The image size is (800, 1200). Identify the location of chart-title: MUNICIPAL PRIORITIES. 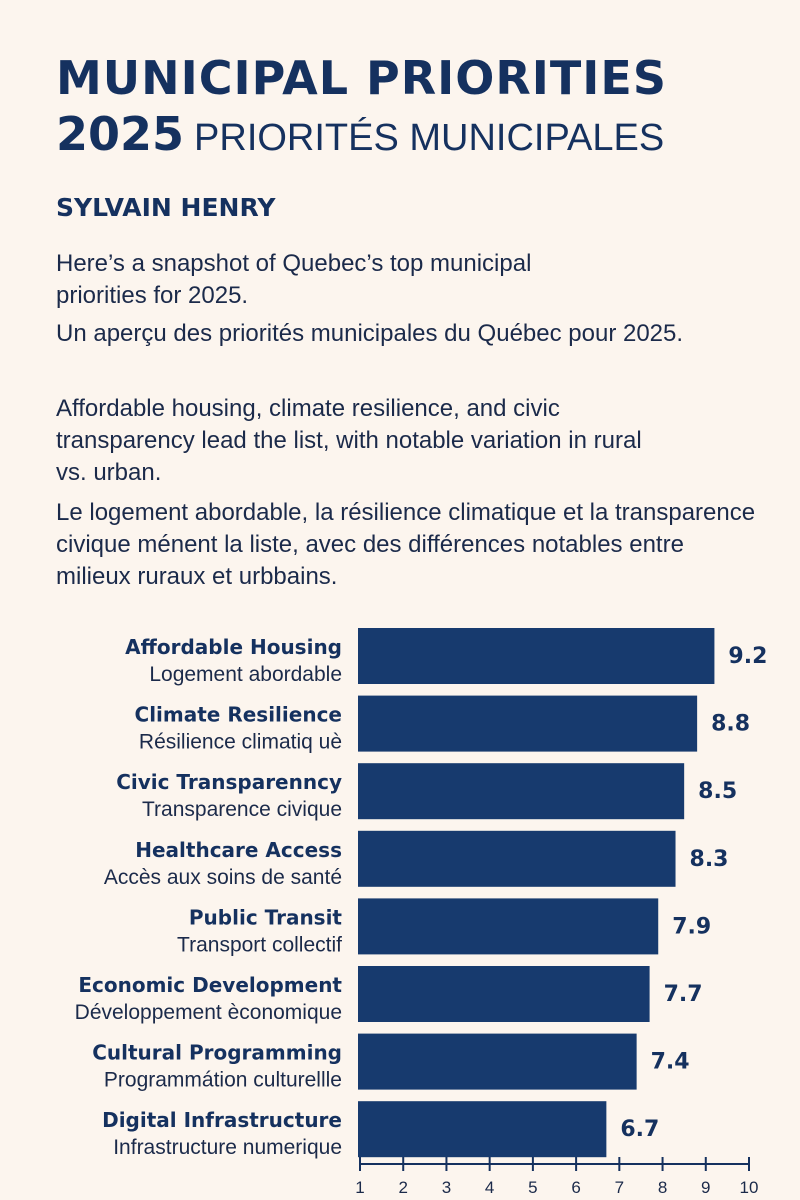
(361, 78).